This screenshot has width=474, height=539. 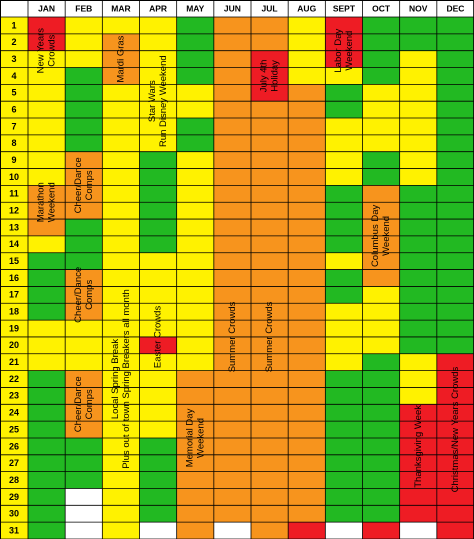 What do you see at coordinates (14, 177) in the screenshot?
I see `day-number: 10` at bounding box center [14, 177].